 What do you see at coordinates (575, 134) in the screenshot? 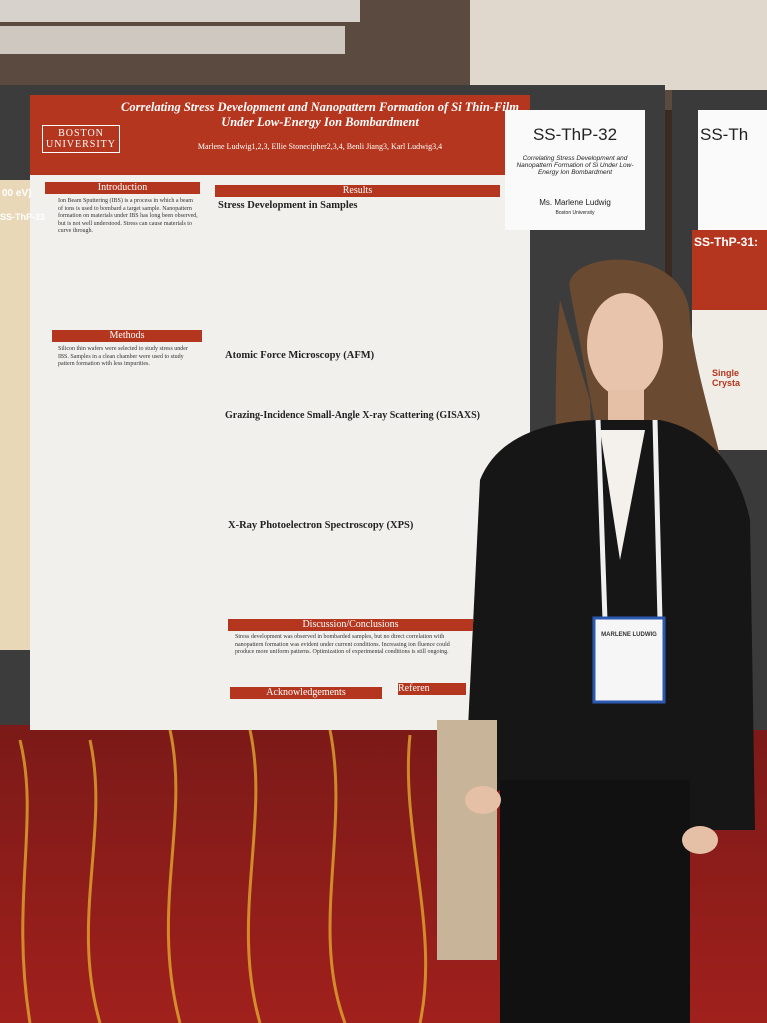
I see `sign-code: SS-ThP-32` at bounding box center [575, 134].